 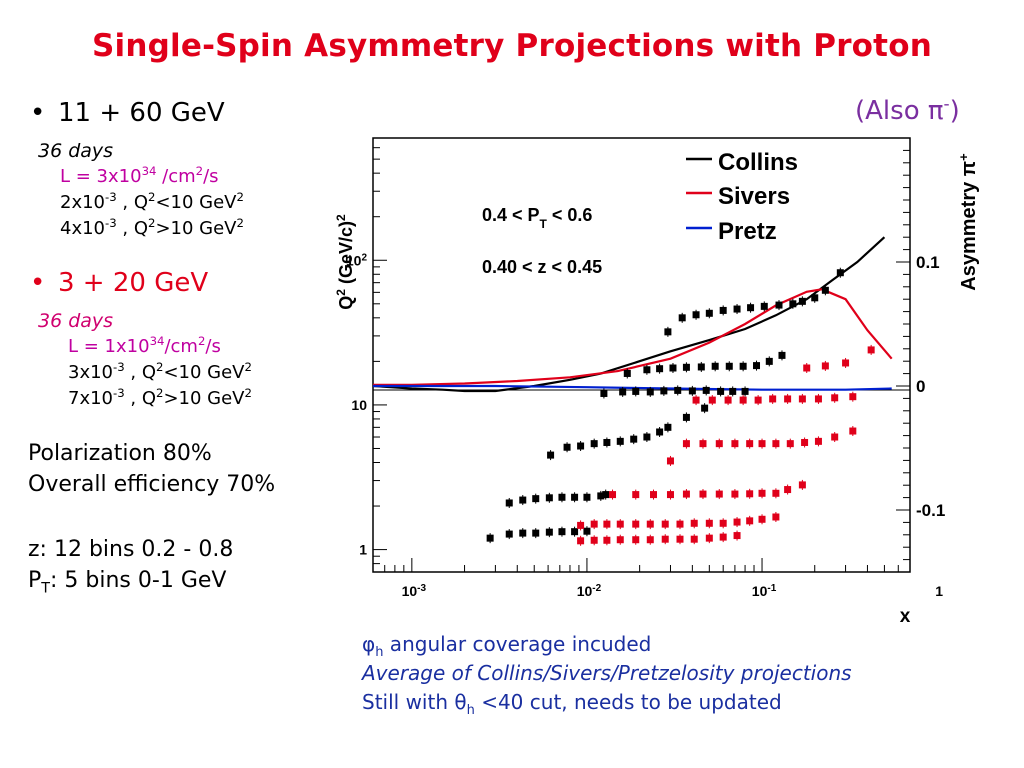 What do you see at coordinates (248, 367) in the screenshot?
I see `line-exp3: 2` at bounding box center [248, 367].